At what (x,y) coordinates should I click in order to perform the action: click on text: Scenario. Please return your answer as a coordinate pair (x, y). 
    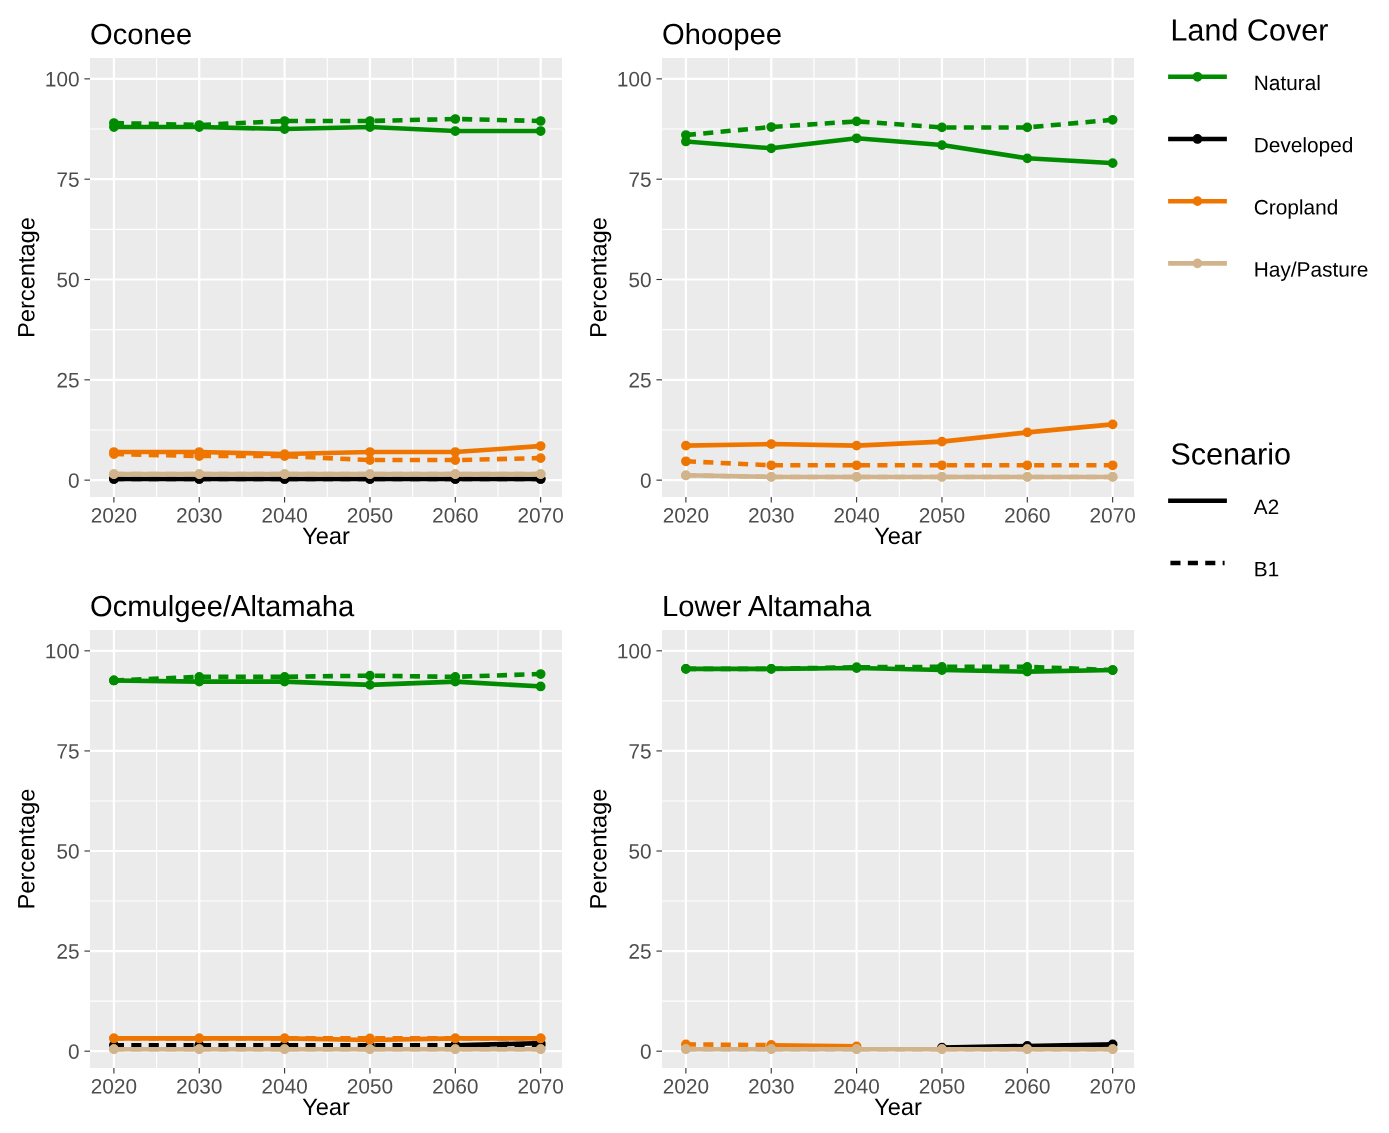
    Looking at the image, I should click on (1230, 453).